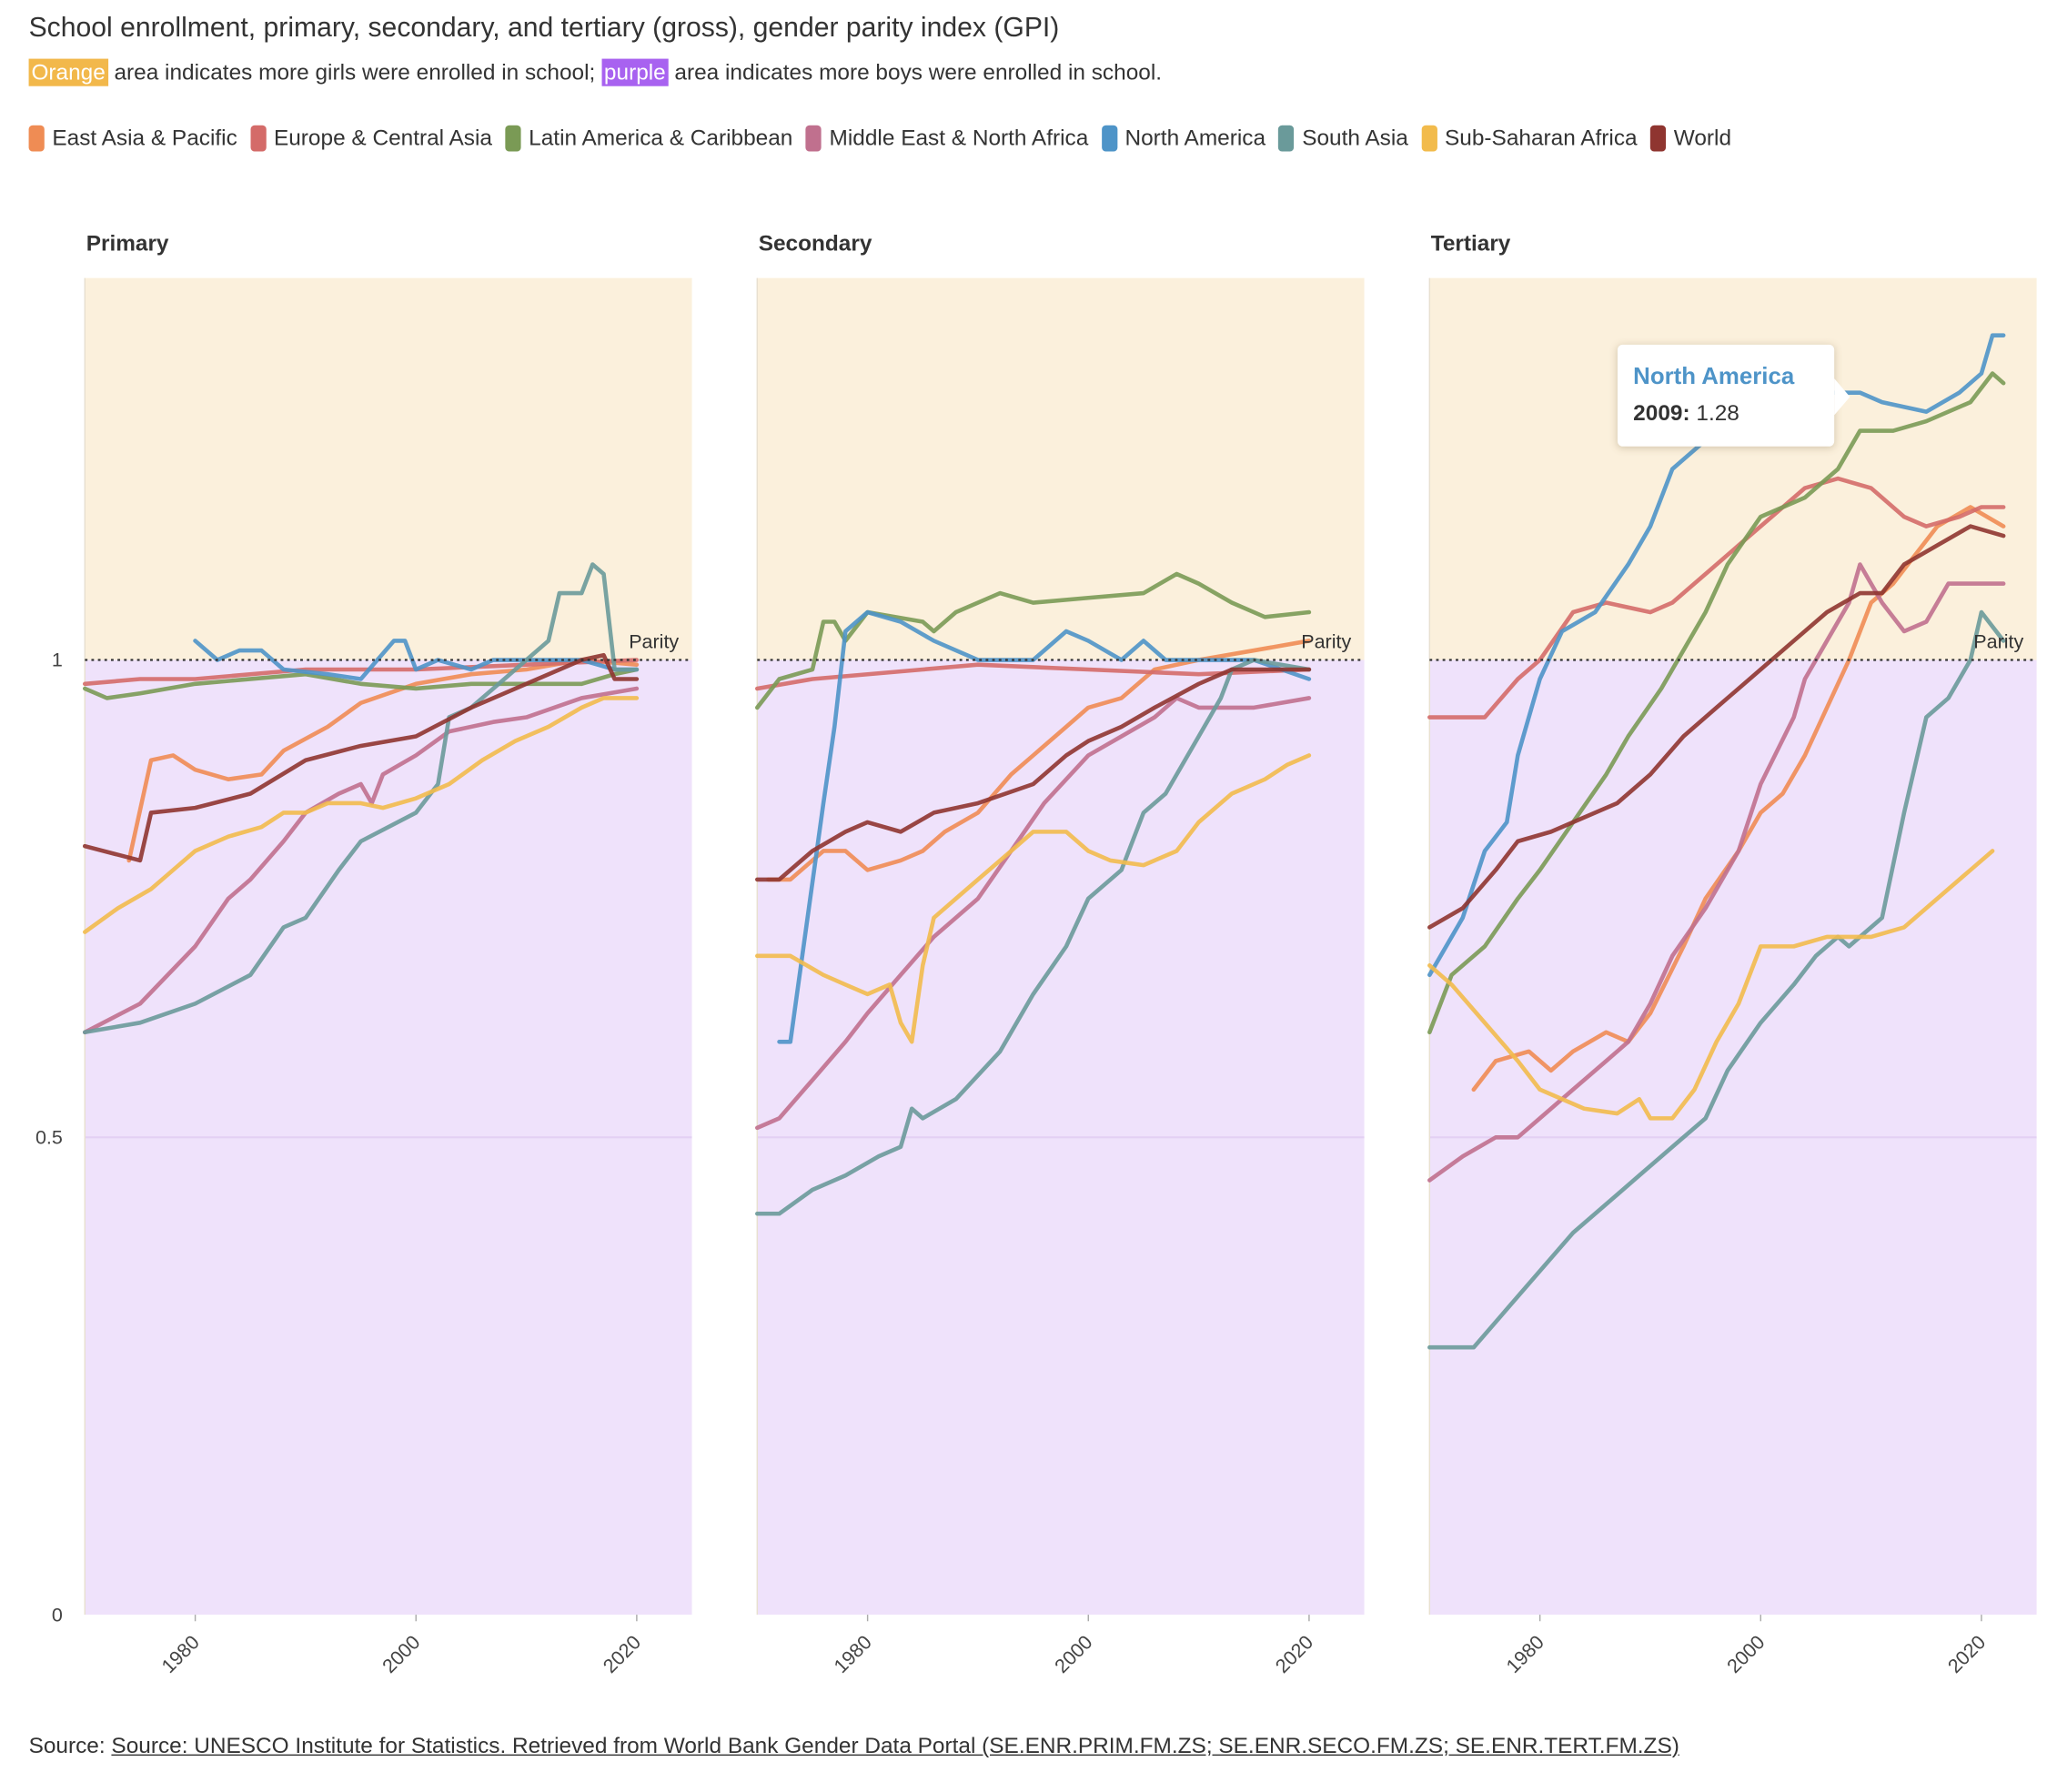  Describe the element at coordinates (127, 245) in the screenshot. I see `panel-title: Primary` at that location.